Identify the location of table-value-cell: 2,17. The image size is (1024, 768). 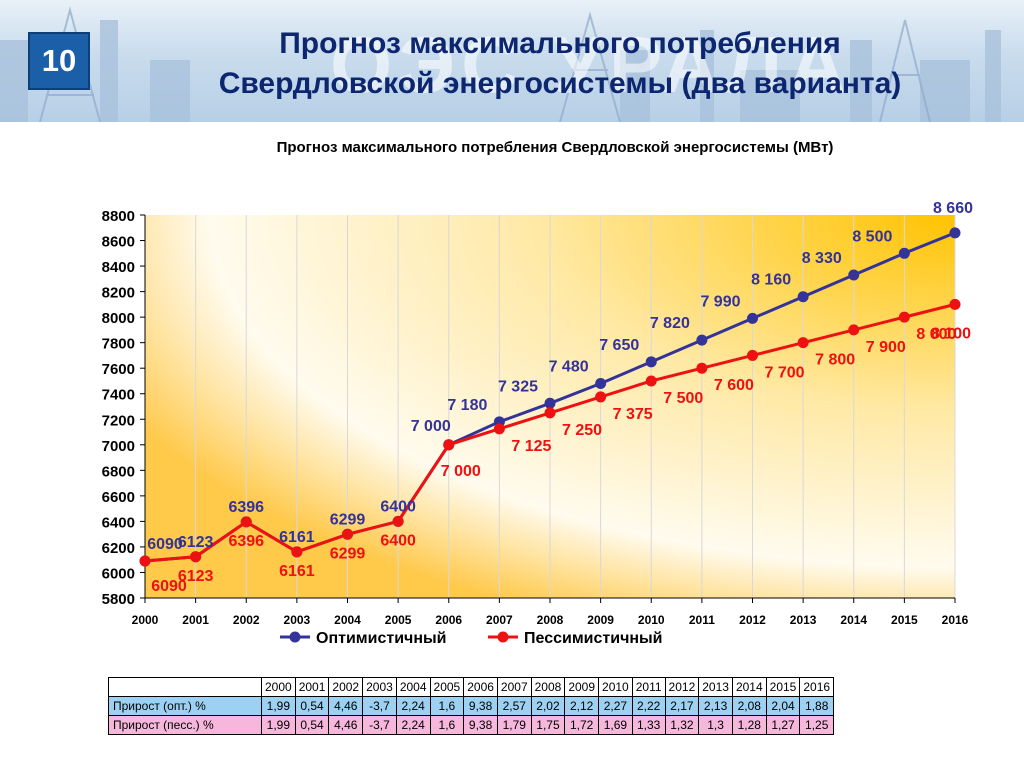
(682, 706).